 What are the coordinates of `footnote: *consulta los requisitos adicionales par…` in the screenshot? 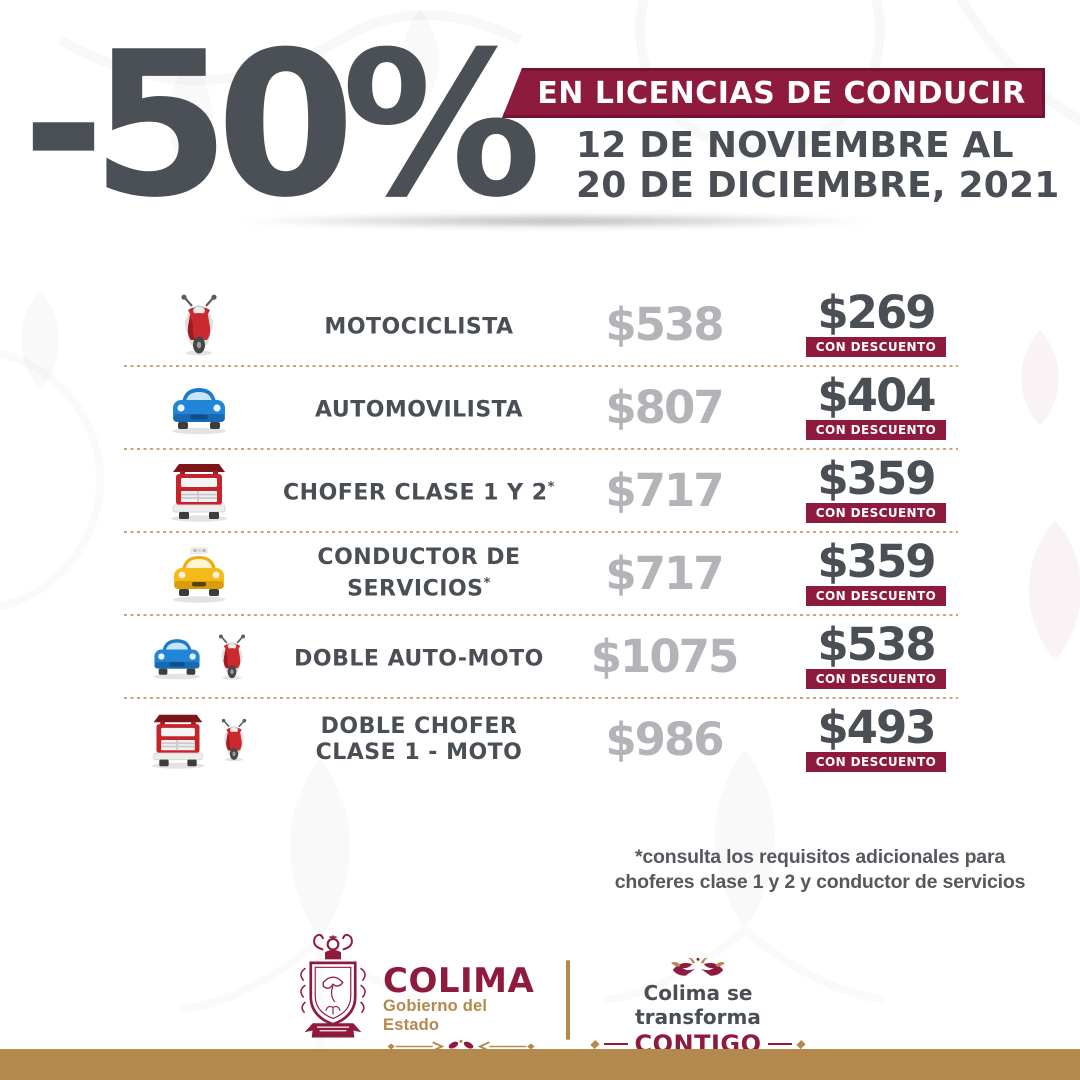 It's located at (820, 870).